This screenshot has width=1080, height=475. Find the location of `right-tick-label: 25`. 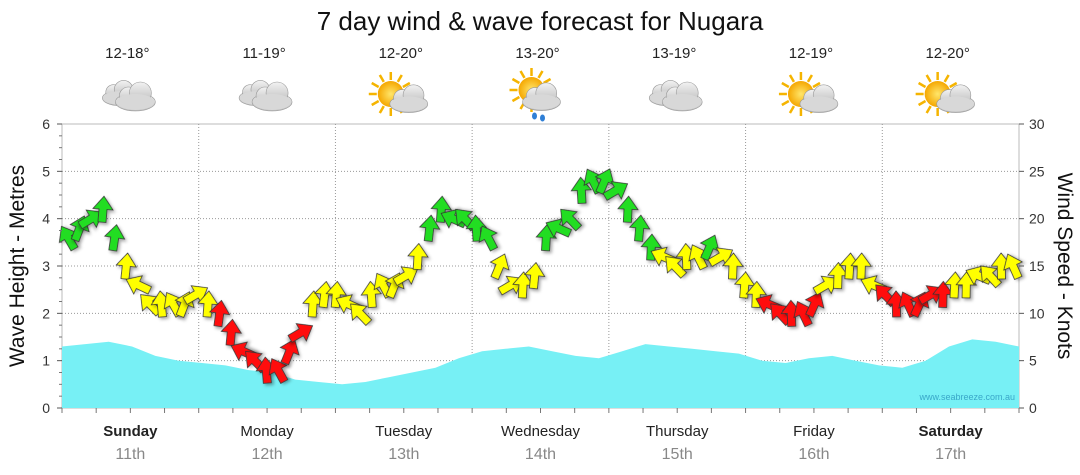

right-tick-label: 25 is located at coordinates (1037, 171).